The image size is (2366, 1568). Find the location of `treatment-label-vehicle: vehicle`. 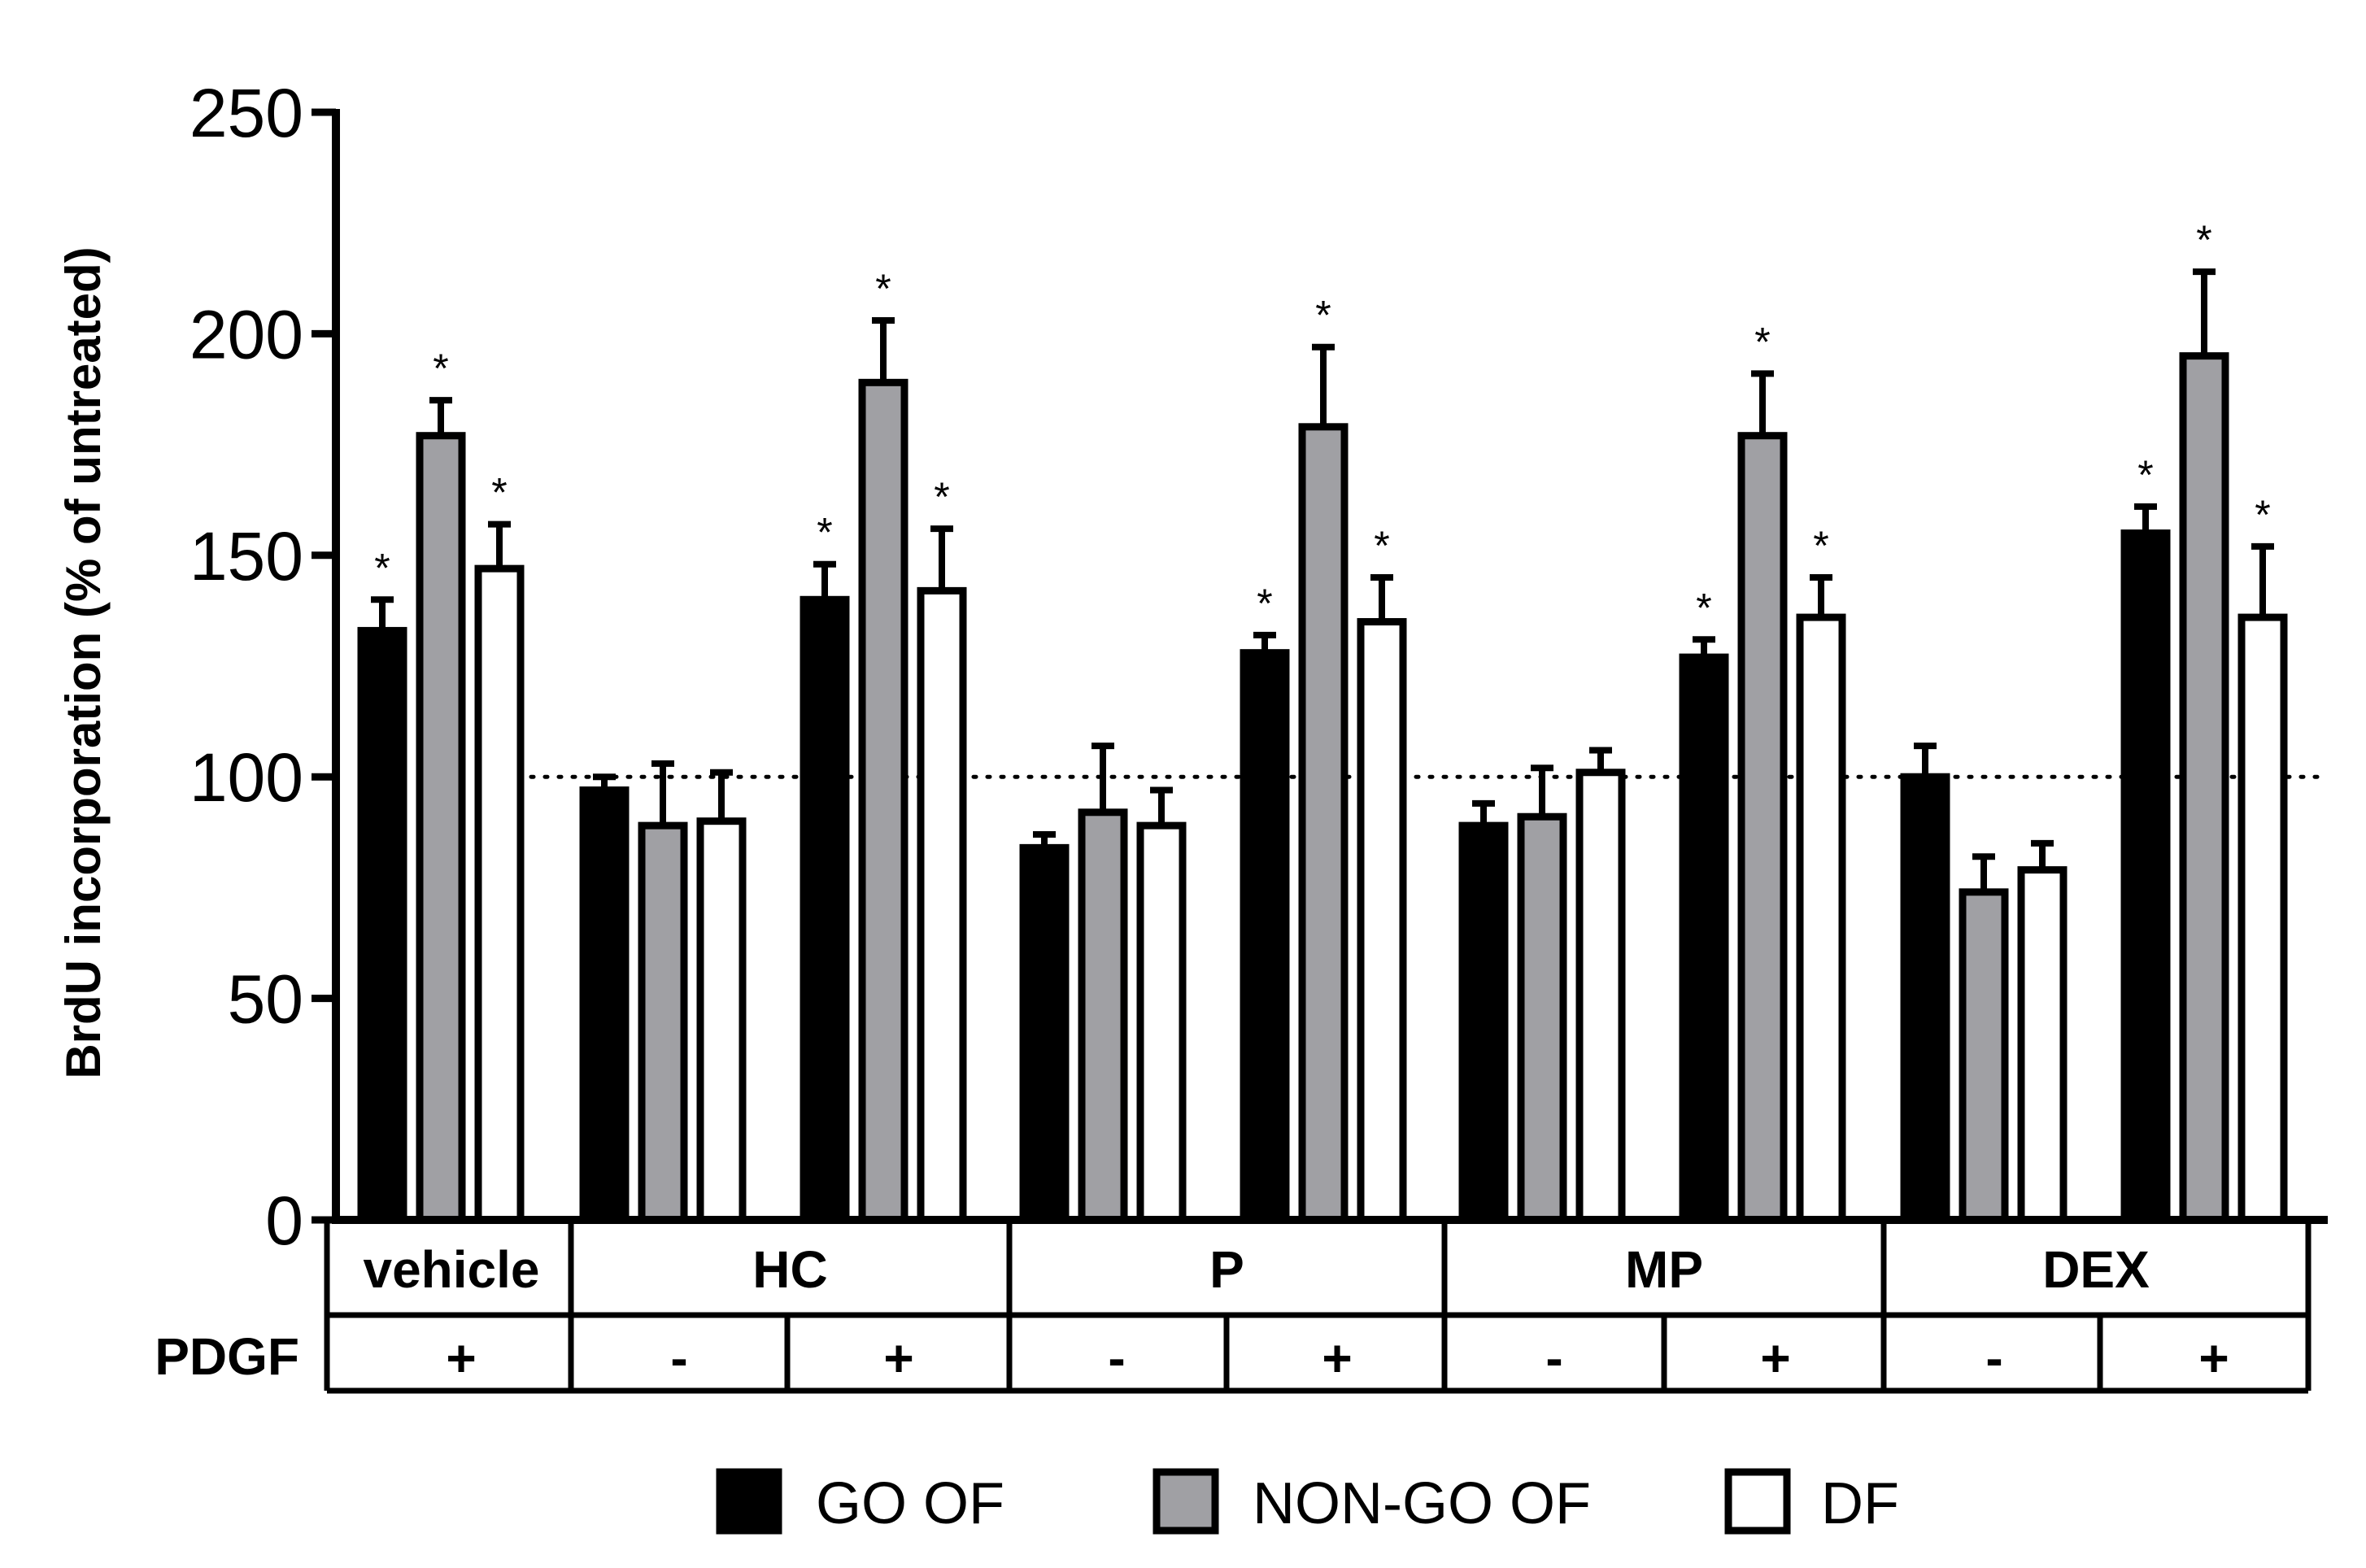

treatment-label-vehicle: vehicle is located at coordinates (451, 1269).